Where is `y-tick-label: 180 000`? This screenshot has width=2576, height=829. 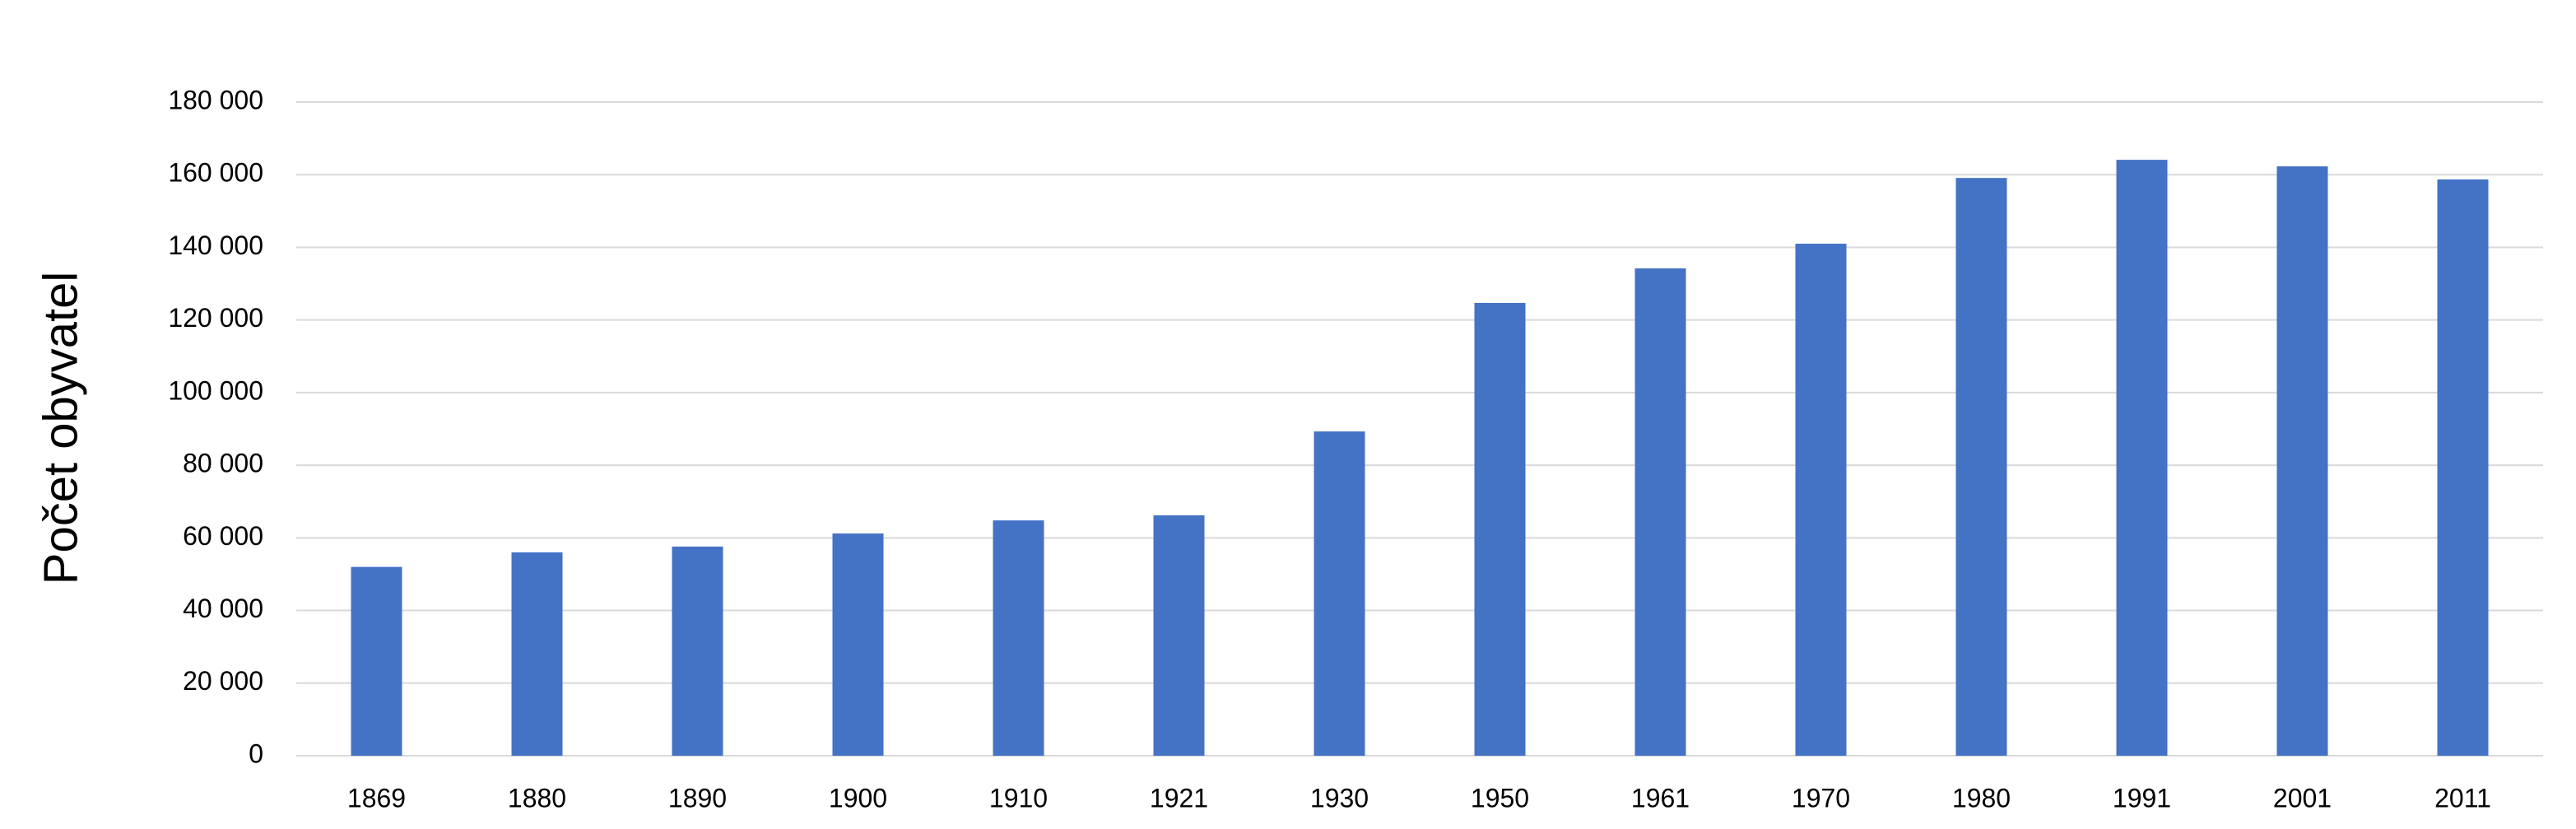 y-tick-label: 180 000 is located at coordinates (215, 99).